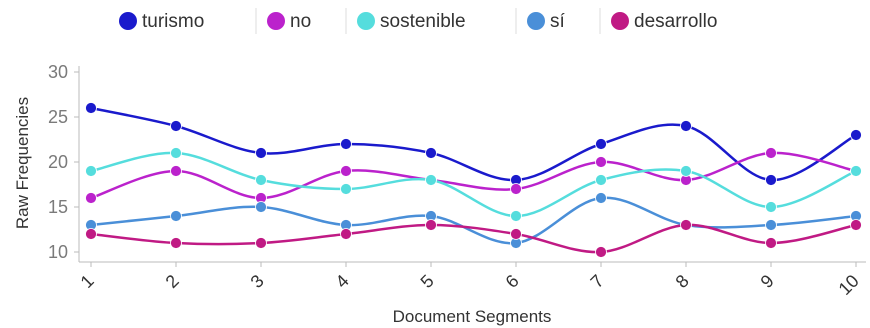  I want to click on legend-item: sostenible, so click(411, 21).